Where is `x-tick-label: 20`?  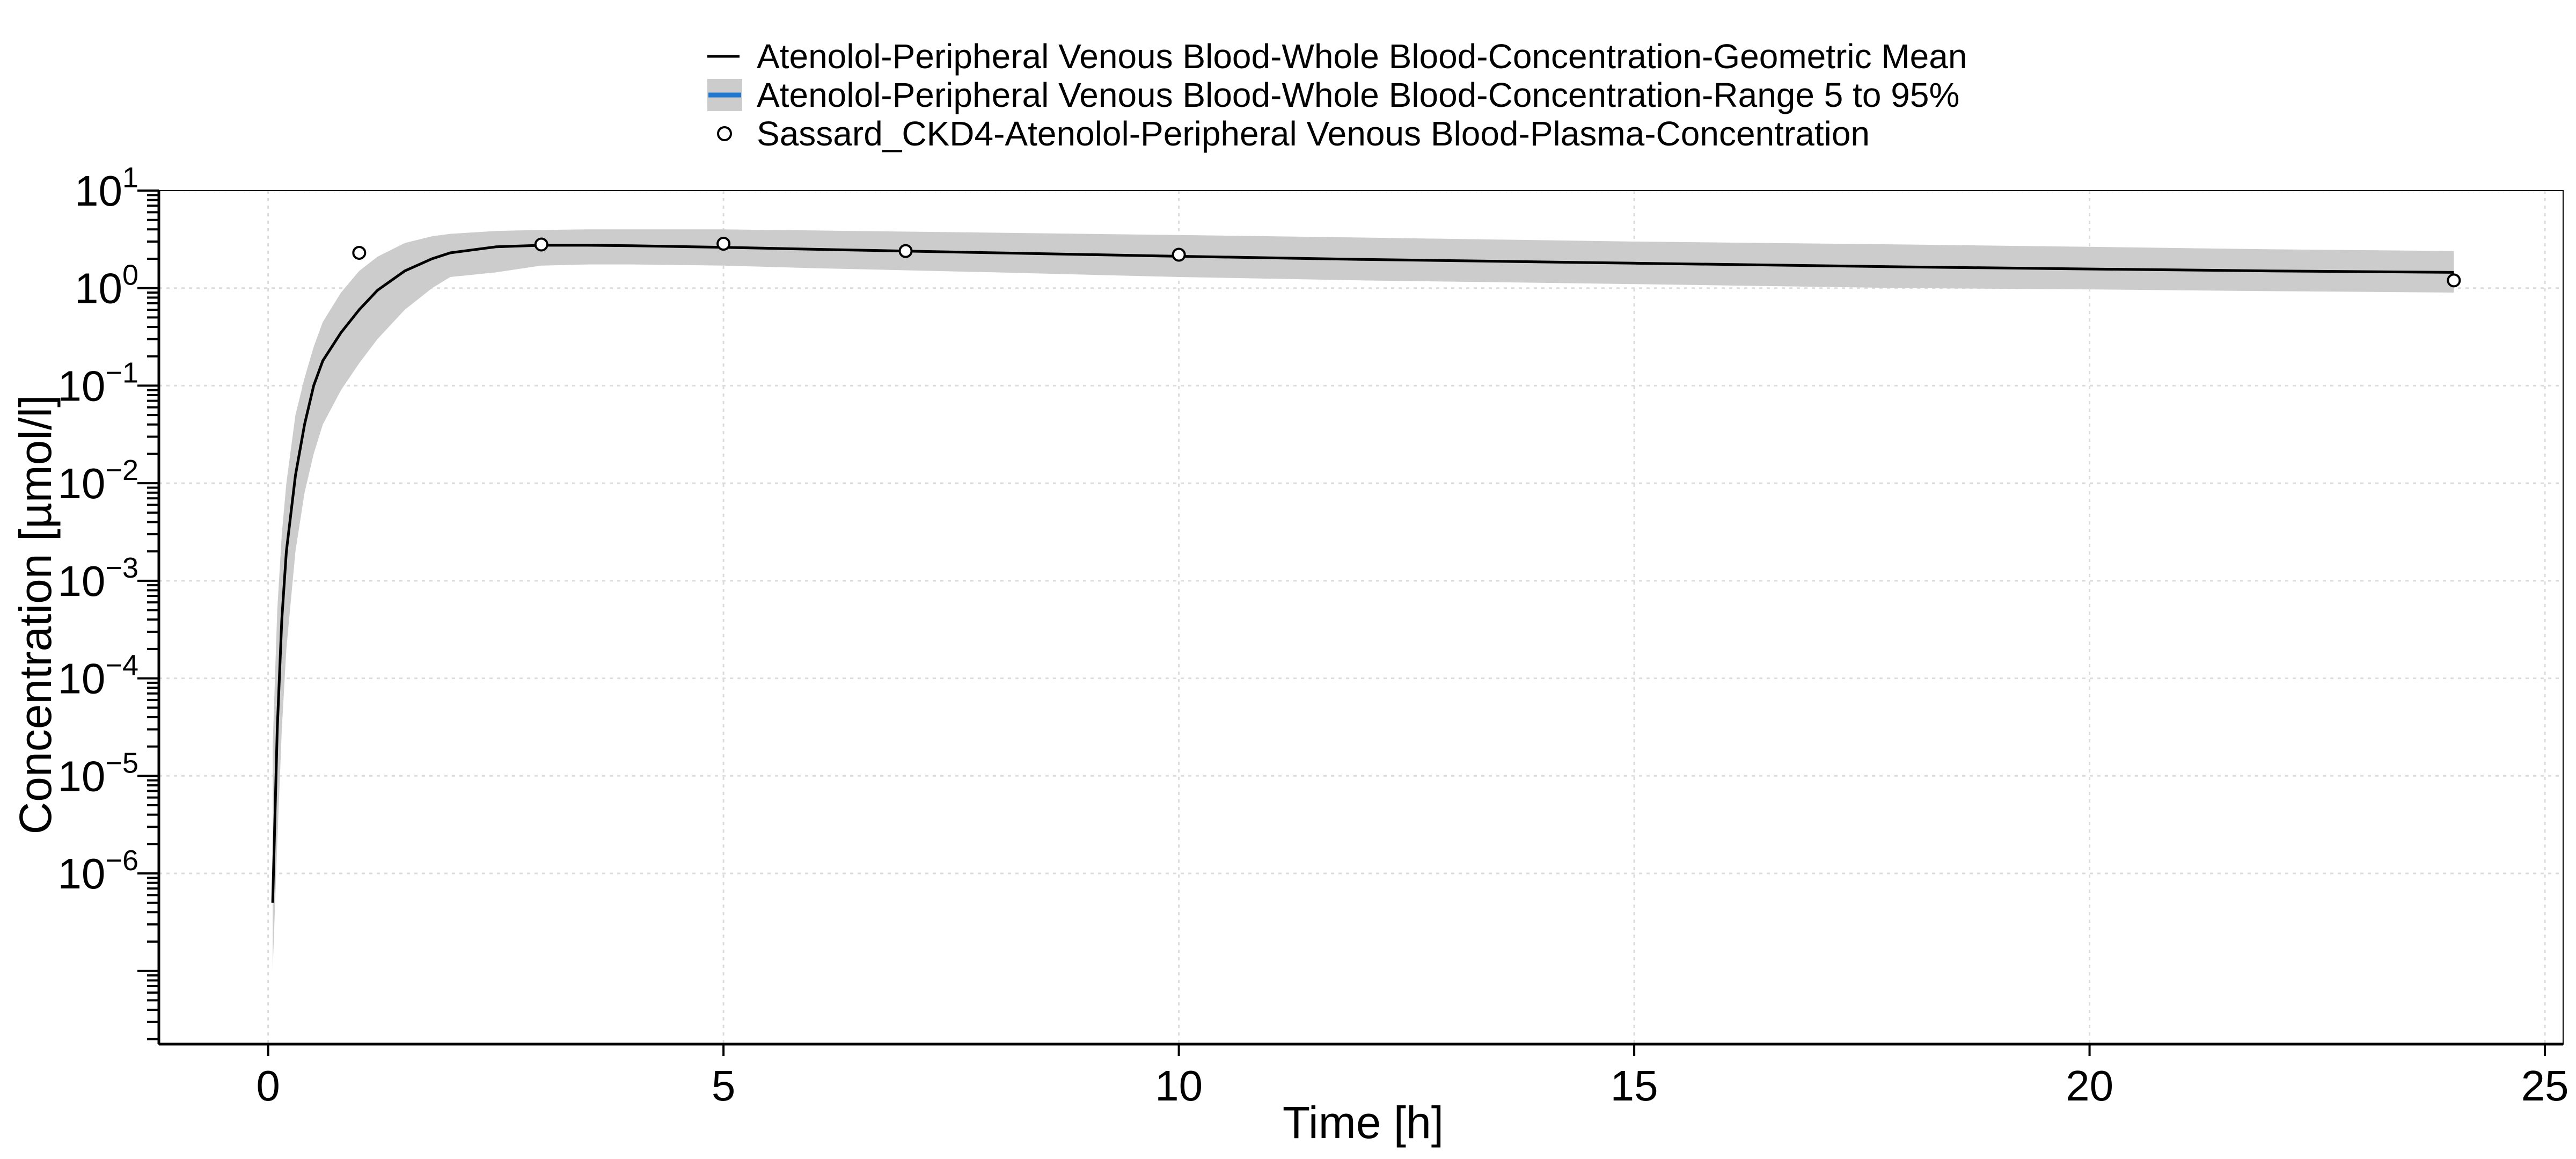 x-tick-label: 20 is located at coordinates (2089, 1086).